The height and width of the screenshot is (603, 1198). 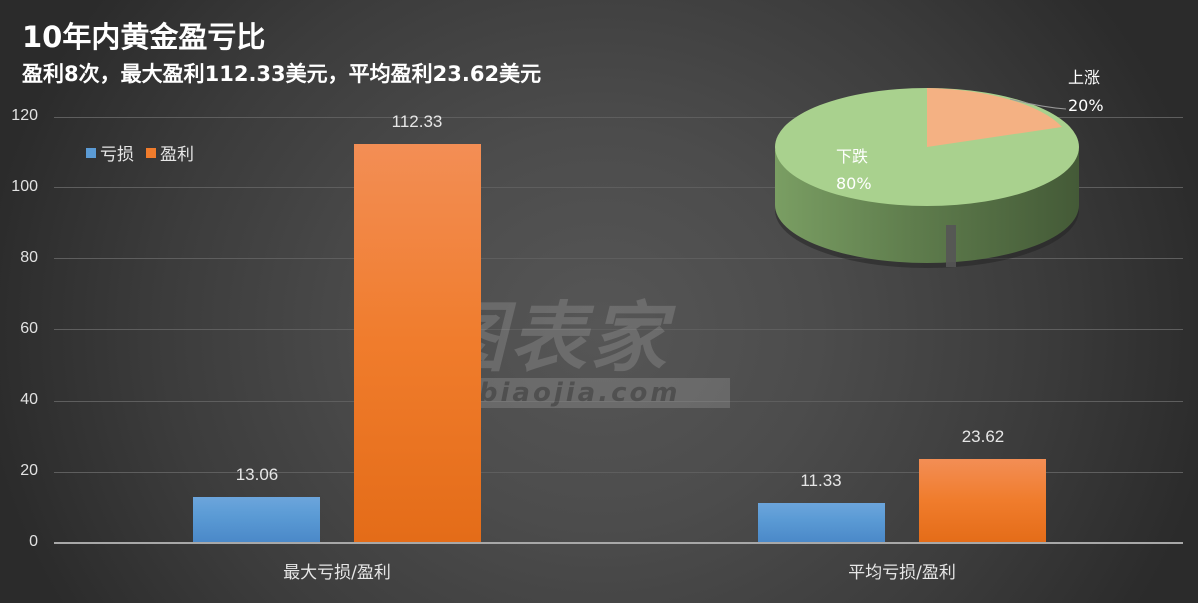 What do you see at coordinates (417, 121) in the screenshot?
I see `data-label: 112.33` at bounding box center [417, 121].